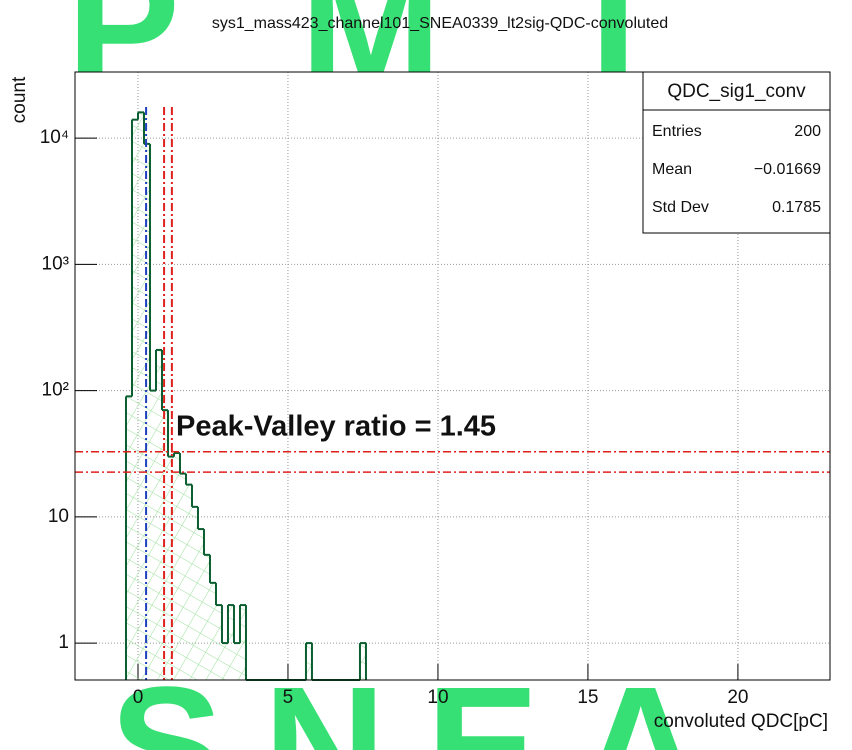  I want to click on x-tick-label: 10, so click(437, 697).